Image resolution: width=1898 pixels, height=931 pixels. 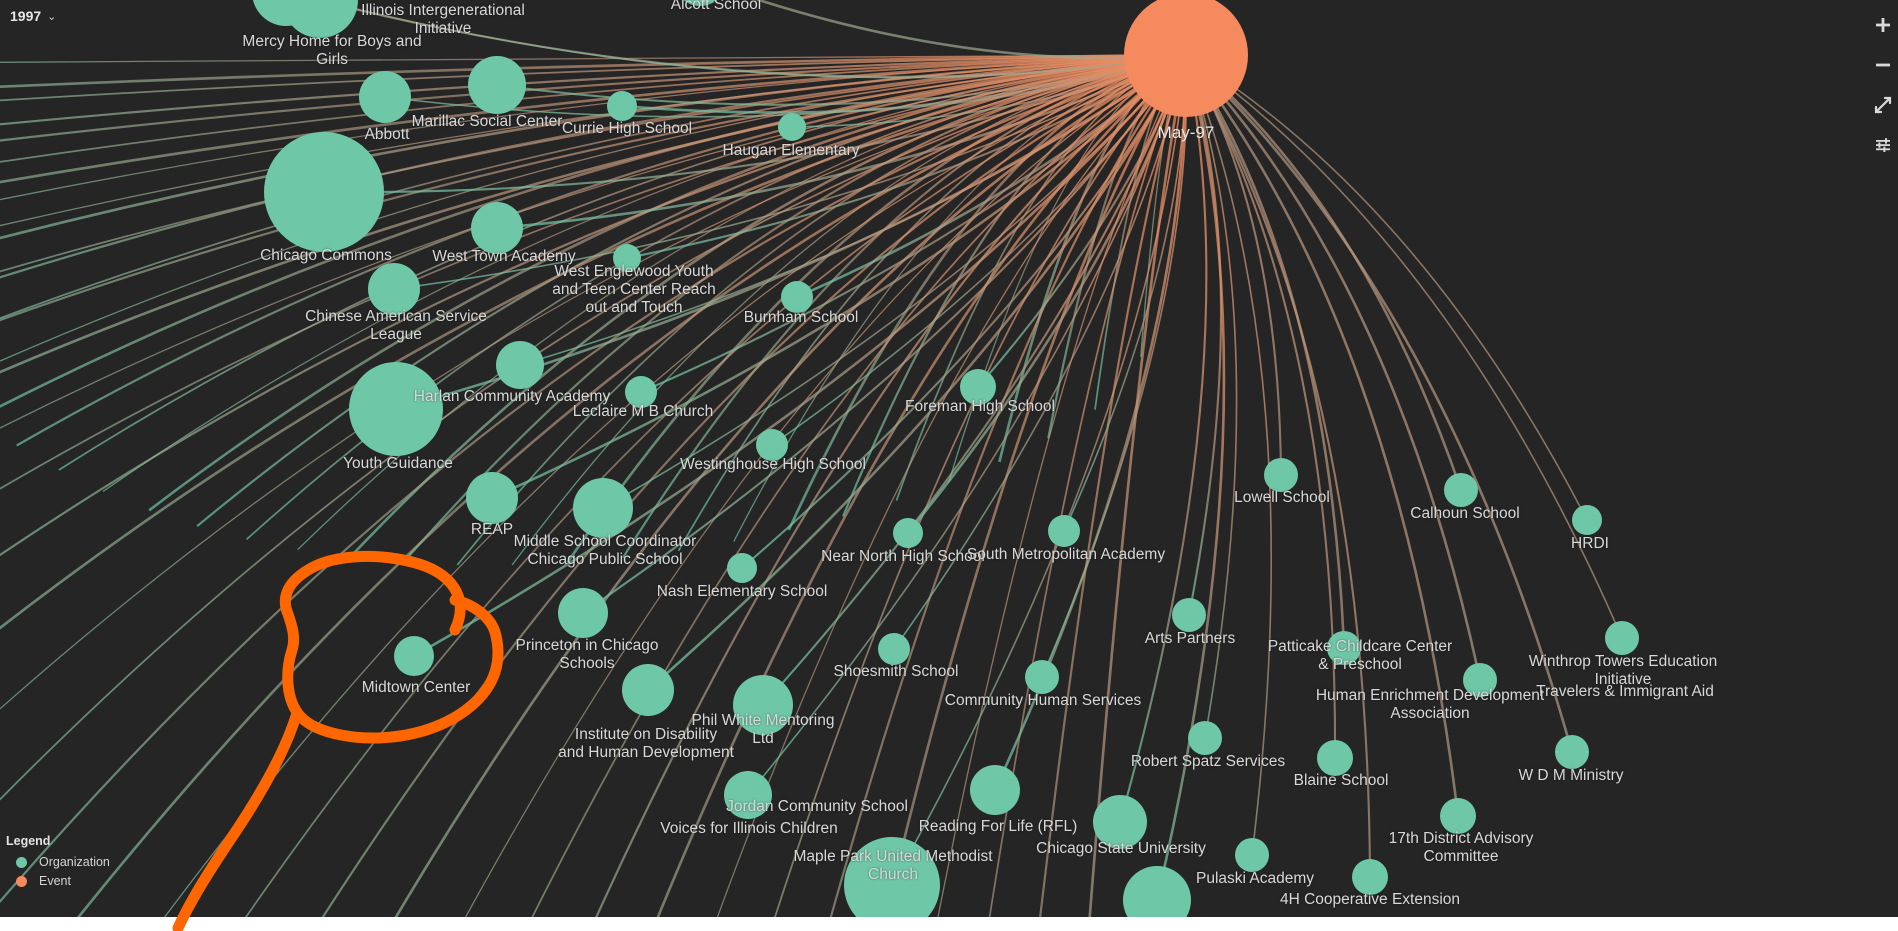 I want to click on zoom-in-button, so click(x=1883, y=25).